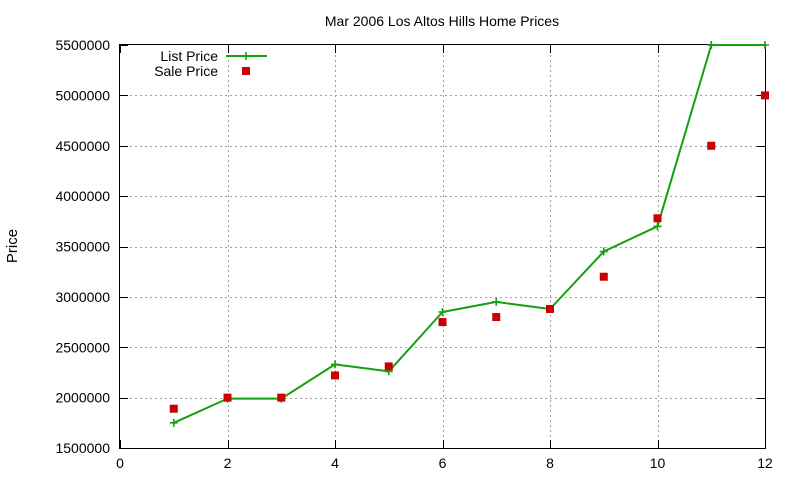  I want to click on x-tick-label: 2, so click(228, 463).